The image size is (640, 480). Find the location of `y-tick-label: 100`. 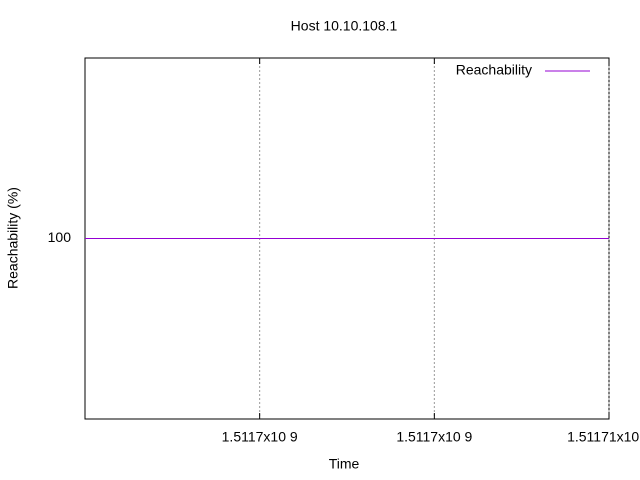

y-tick-label: 100 is located at coordinates (60, 237).